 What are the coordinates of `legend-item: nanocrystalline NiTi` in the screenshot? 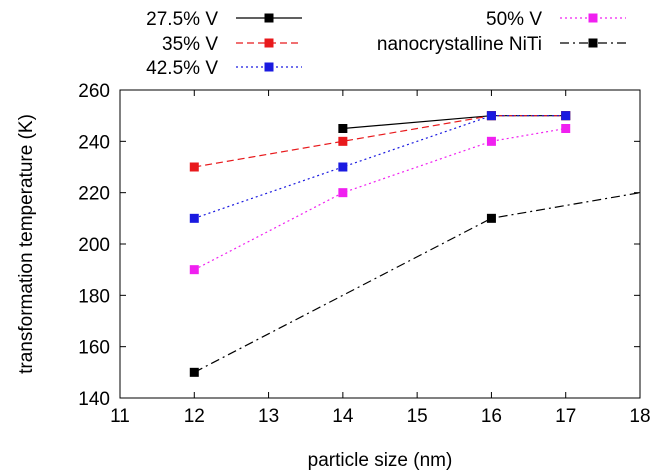 It's located at (501, 44).